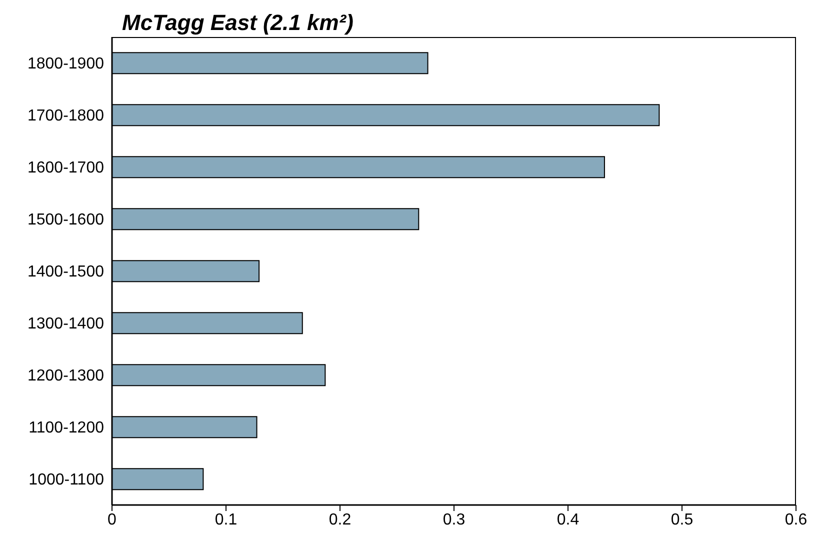  I want to click on x-tick-label: 0.5, so click(682, 519).